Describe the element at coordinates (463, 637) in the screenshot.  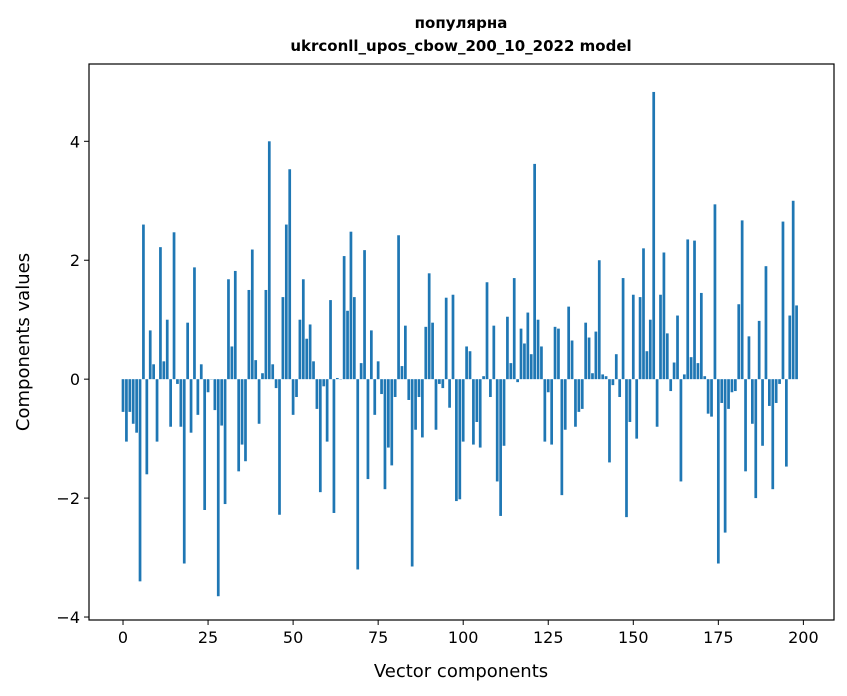
I see `x-tick-label: 100` at that location.